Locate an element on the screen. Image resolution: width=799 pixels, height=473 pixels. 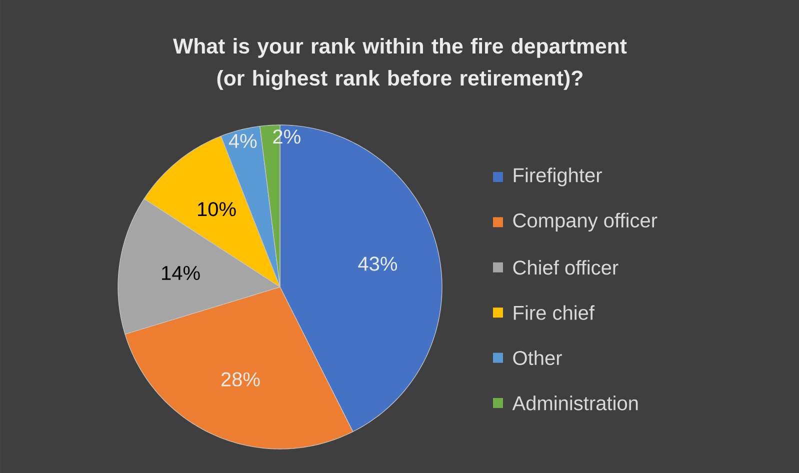
legend-label: Chief officer is located at coordinates (565, 267).